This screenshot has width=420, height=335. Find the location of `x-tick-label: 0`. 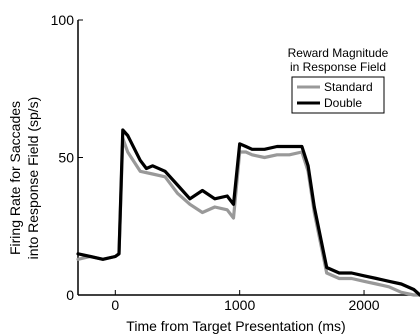

x-tick-label: 0 is located at coordinates (115, 305).